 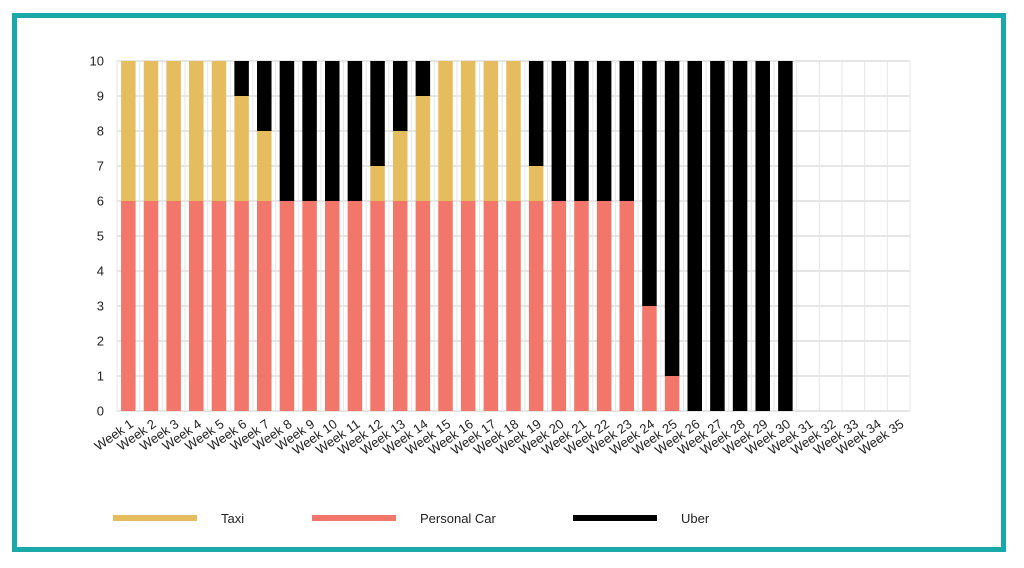 I want to click on legend-swatch-uber, so click(x=615, y=518).